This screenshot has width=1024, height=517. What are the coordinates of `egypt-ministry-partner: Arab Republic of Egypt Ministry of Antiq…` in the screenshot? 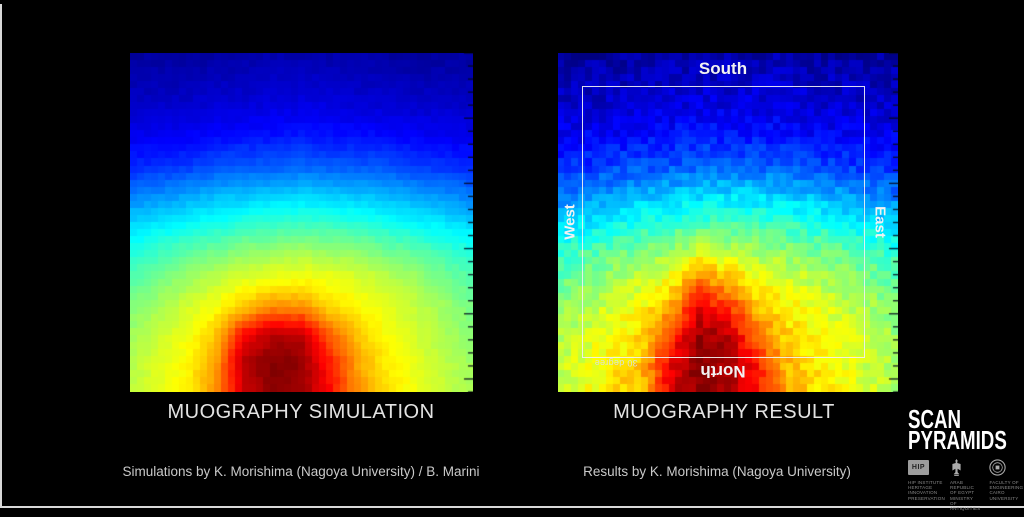 It's located at (965, 485).